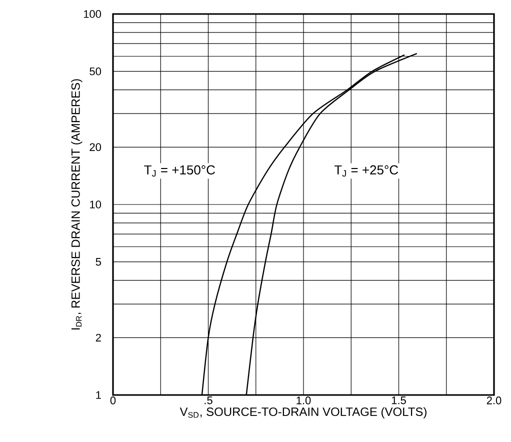  Describe the element at coordinates (494, 400) in the screenshot. I see `x-tick-label: 2.0` at that location.